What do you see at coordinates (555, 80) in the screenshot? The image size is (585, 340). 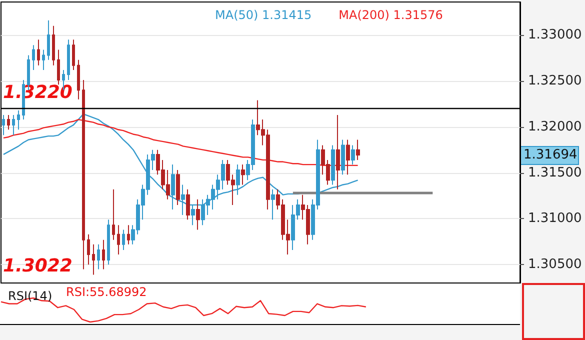 I see `y-tick-label: 1.32500` at bounding box center [555, 80].